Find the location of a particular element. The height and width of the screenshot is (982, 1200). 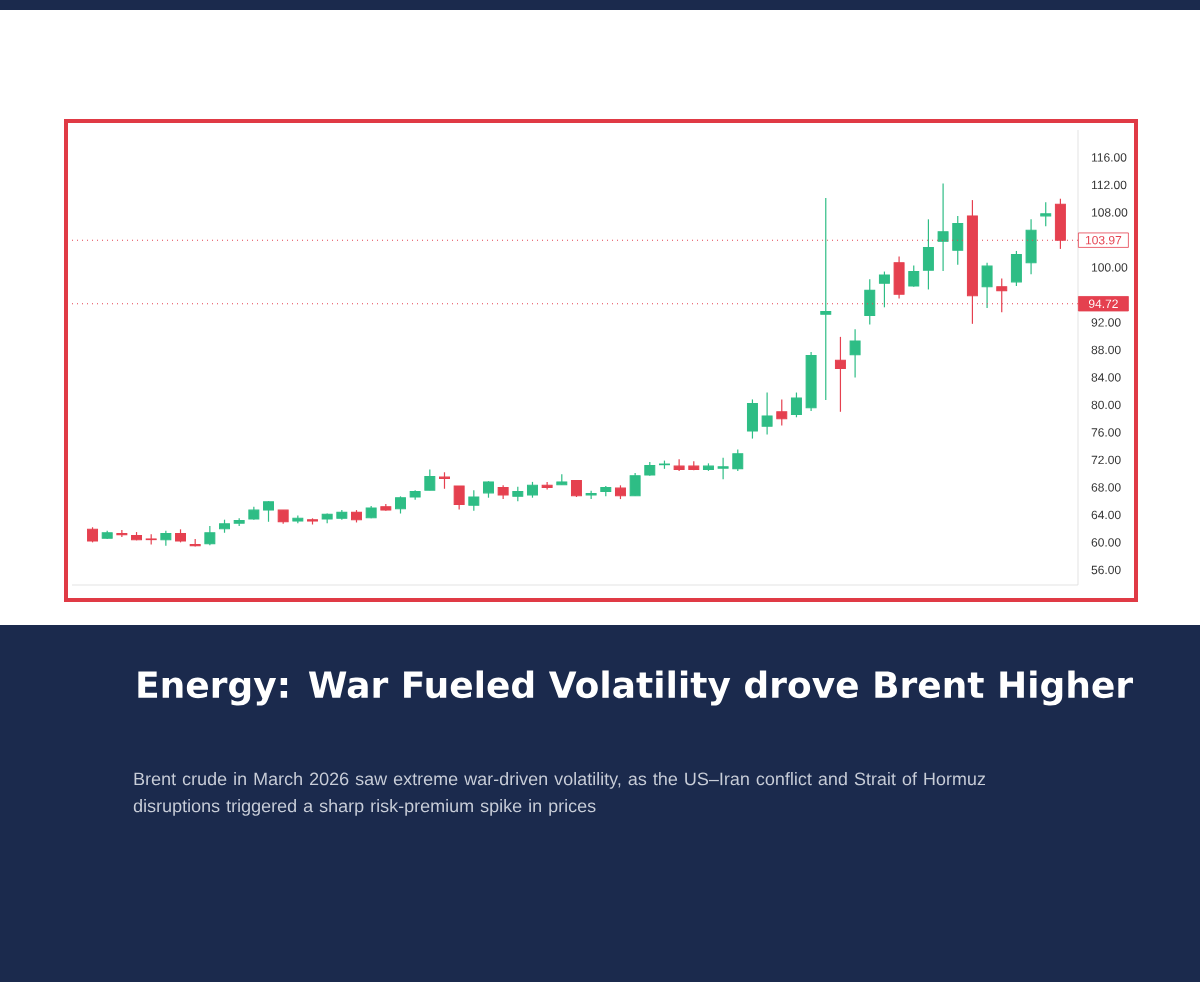

y-tick-label: 116.00 is located at coordinates (1109, 157).